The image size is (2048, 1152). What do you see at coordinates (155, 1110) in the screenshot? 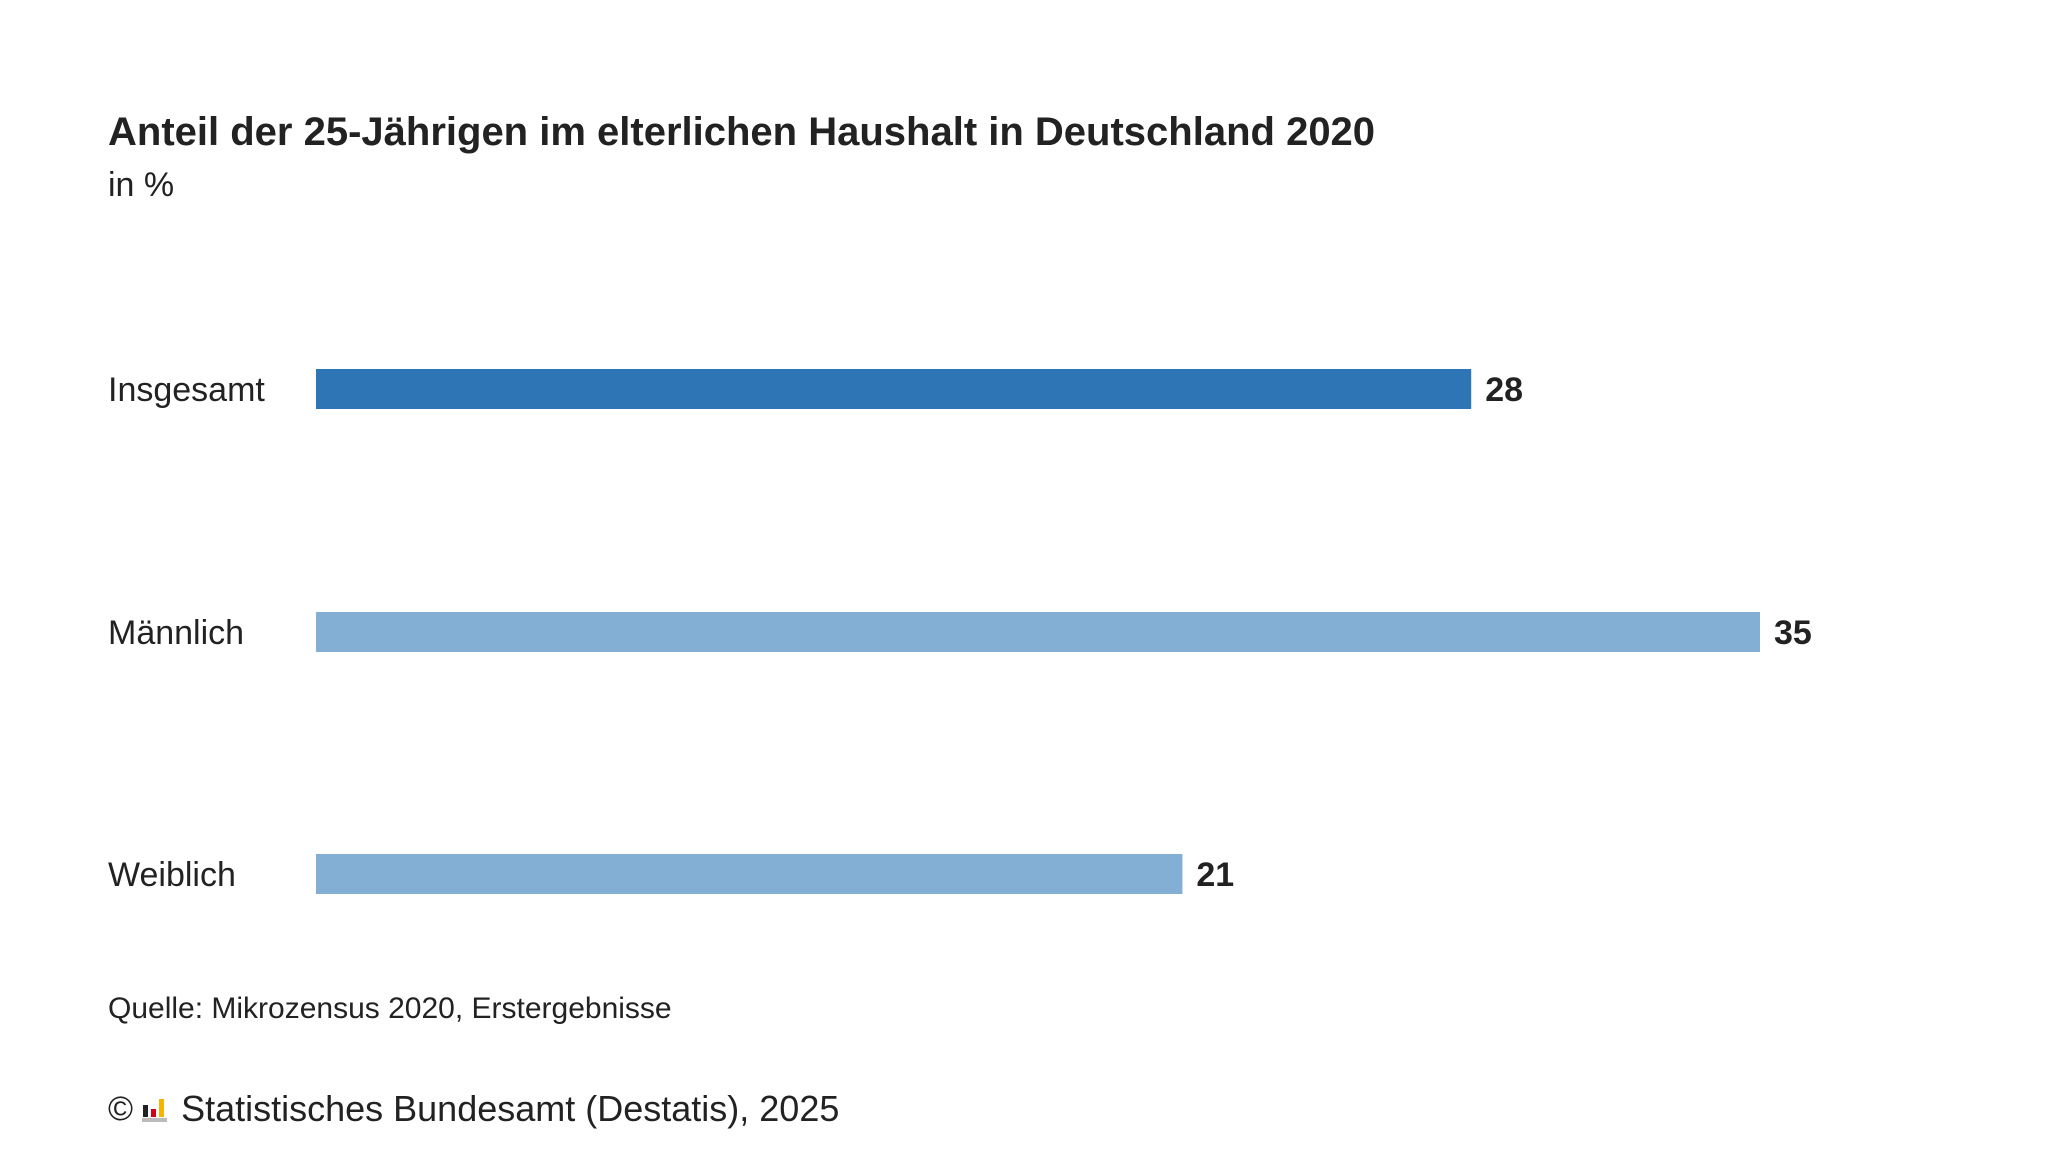
I see `destatis-logo-icon` at bounding box center [155, 1110].